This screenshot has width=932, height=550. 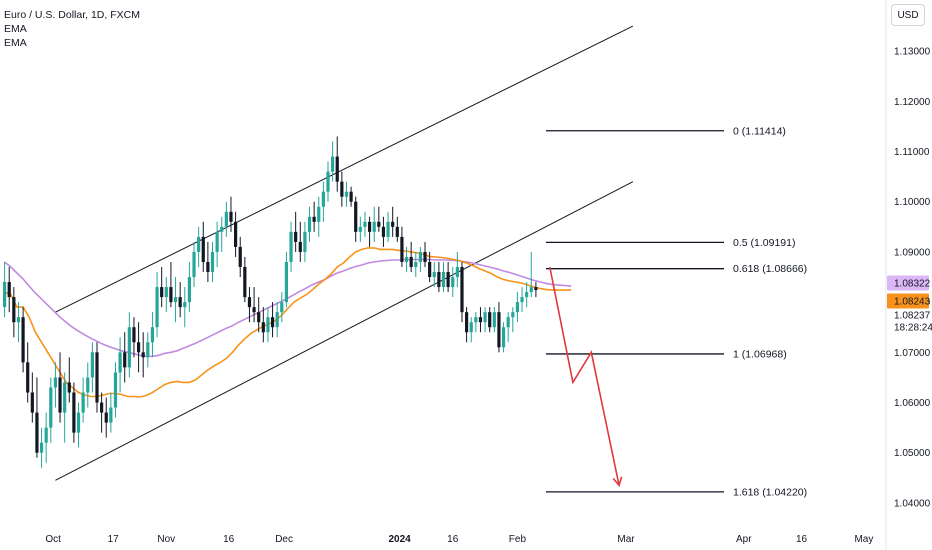 What do you see at coordinates (15, 43) in the screenshot?
I see `legend-ema-2: EMA` at bounding box center [15, 43].